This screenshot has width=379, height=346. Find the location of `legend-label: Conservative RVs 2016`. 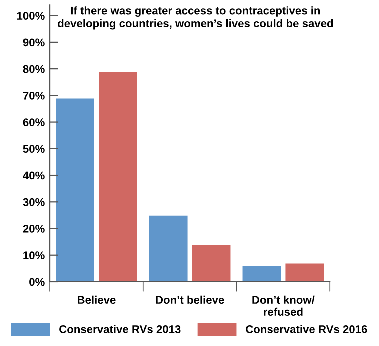

legend-label: Conservative RVs 2016 is located at coordinates (307, 329).